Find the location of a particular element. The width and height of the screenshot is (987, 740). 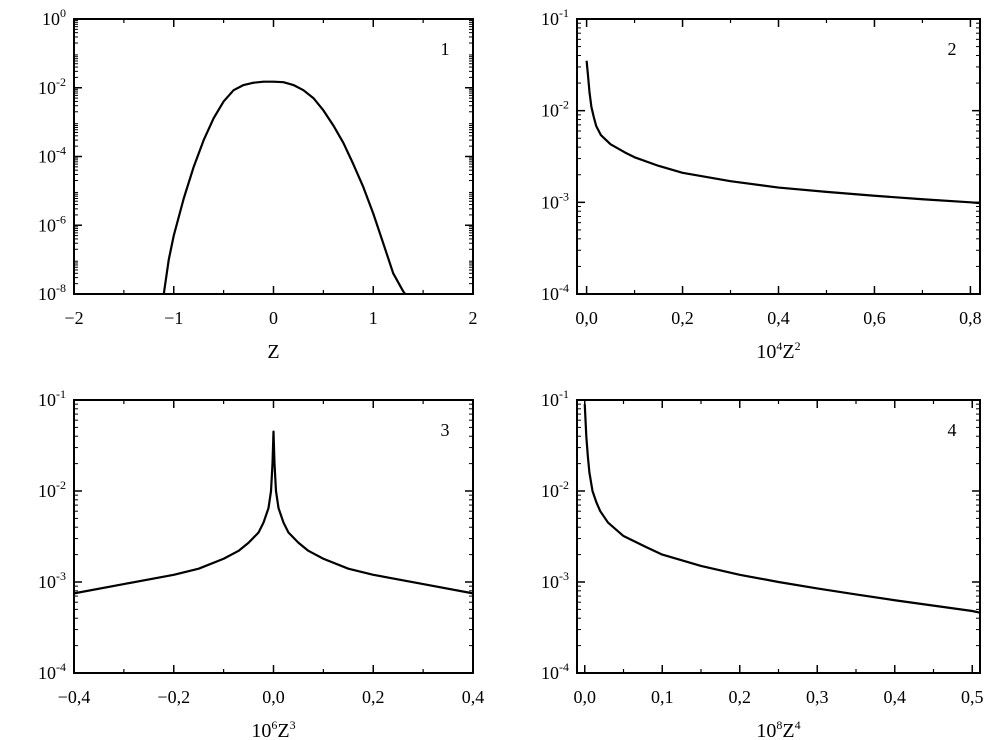

x-tick-label: 0 is located at coordinates (273, 318).